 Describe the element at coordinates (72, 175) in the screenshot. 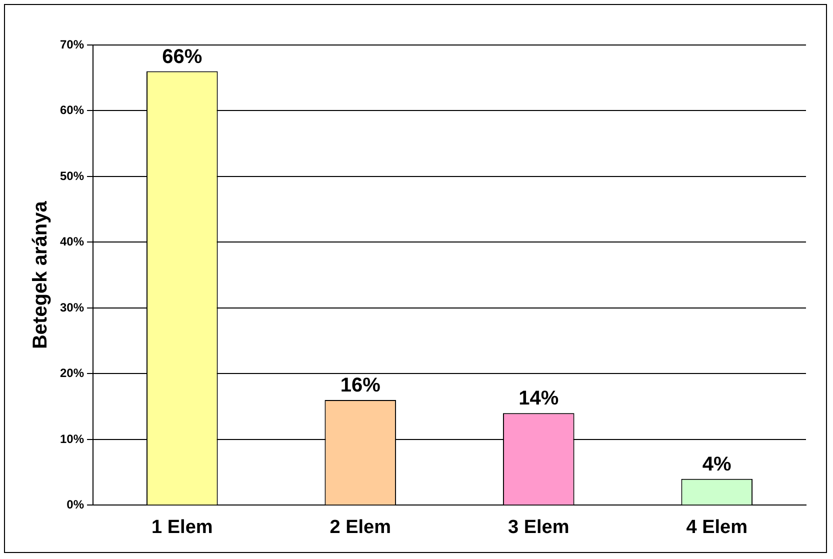

I see `y-tick-label: 50%` at that location.